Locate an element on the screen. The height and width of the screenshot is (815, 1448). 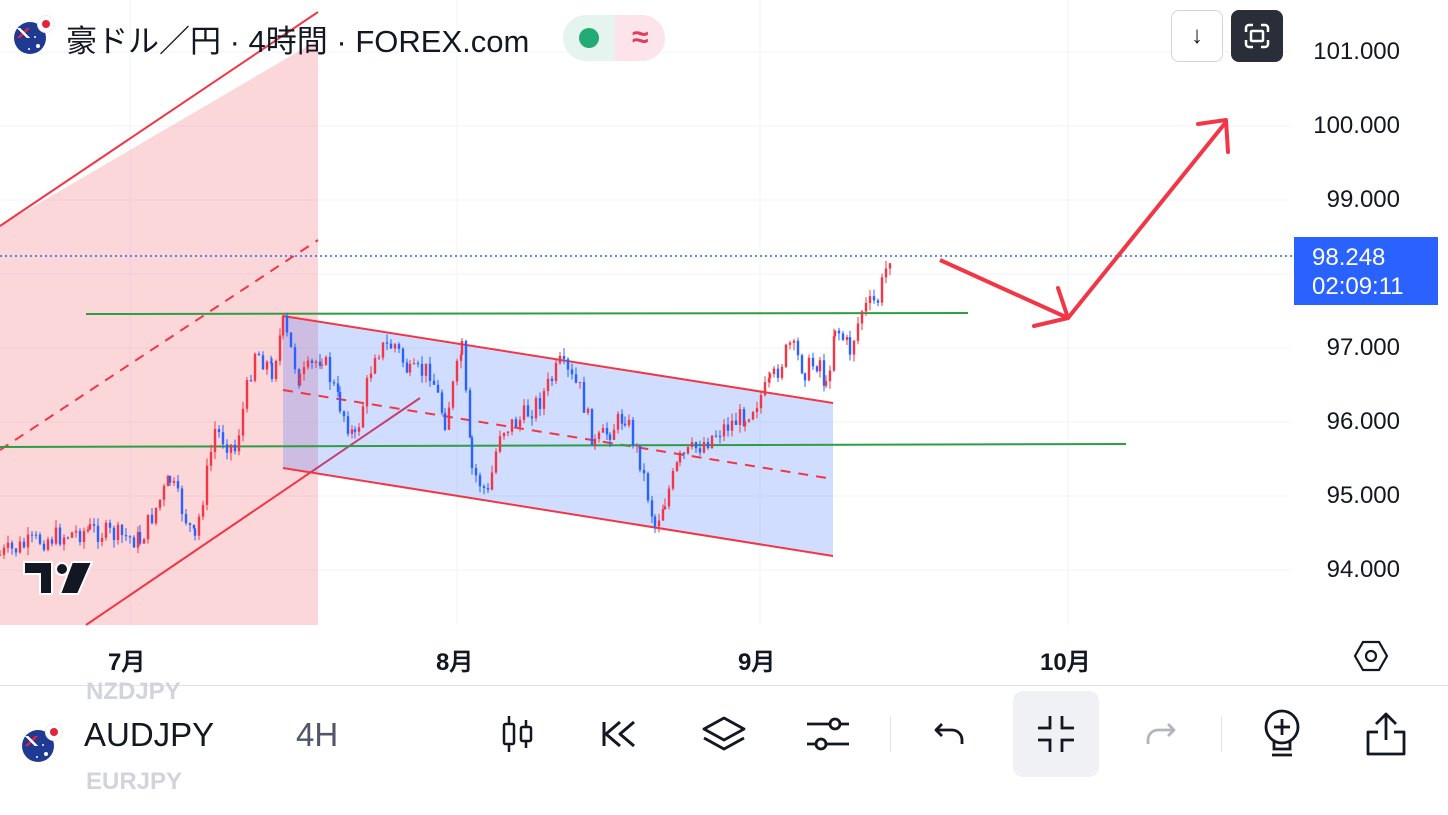
collapse-button: ↓ is located at coordinates (1197, 36).